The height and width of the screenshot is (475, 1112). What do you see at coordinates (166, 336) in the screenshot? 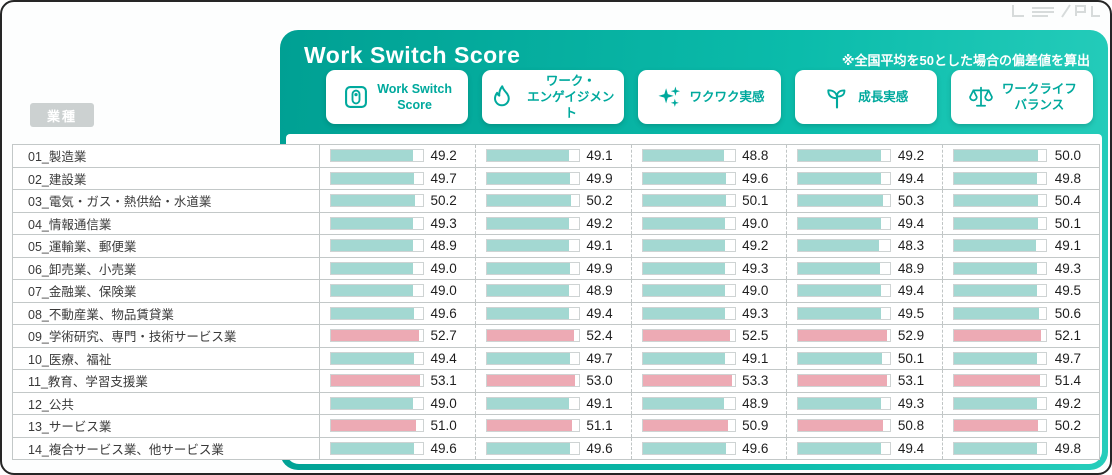
I see `row-label: 09_学術研究、専門・技術サービス業` at bounding box center [166, 336].